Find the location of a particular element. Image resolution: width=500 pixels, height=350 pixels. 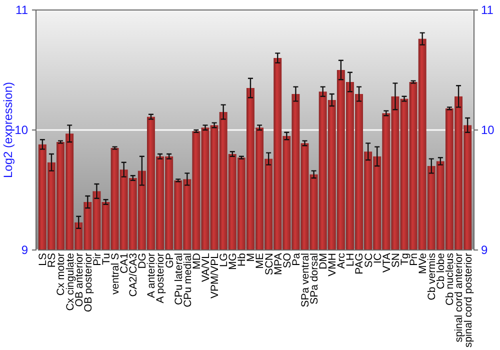

x-tick-label: DG is located at coordinates (142, 261).